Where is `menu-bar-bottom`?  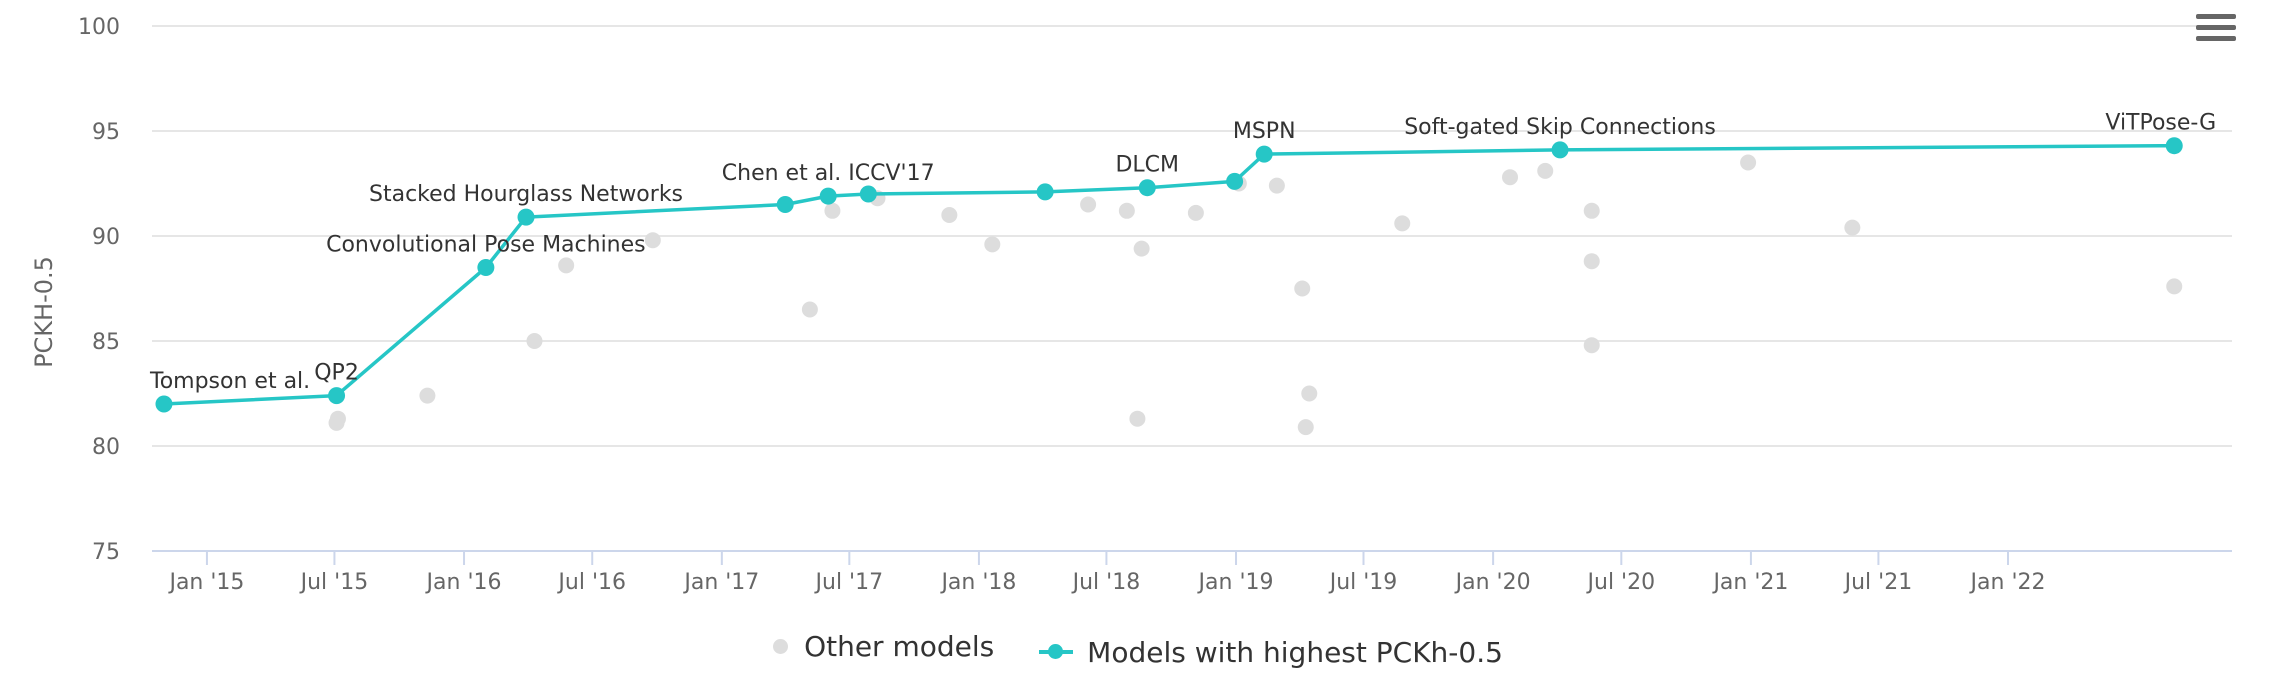 menu-bar-bottom is located at coordinates (2216, 38).